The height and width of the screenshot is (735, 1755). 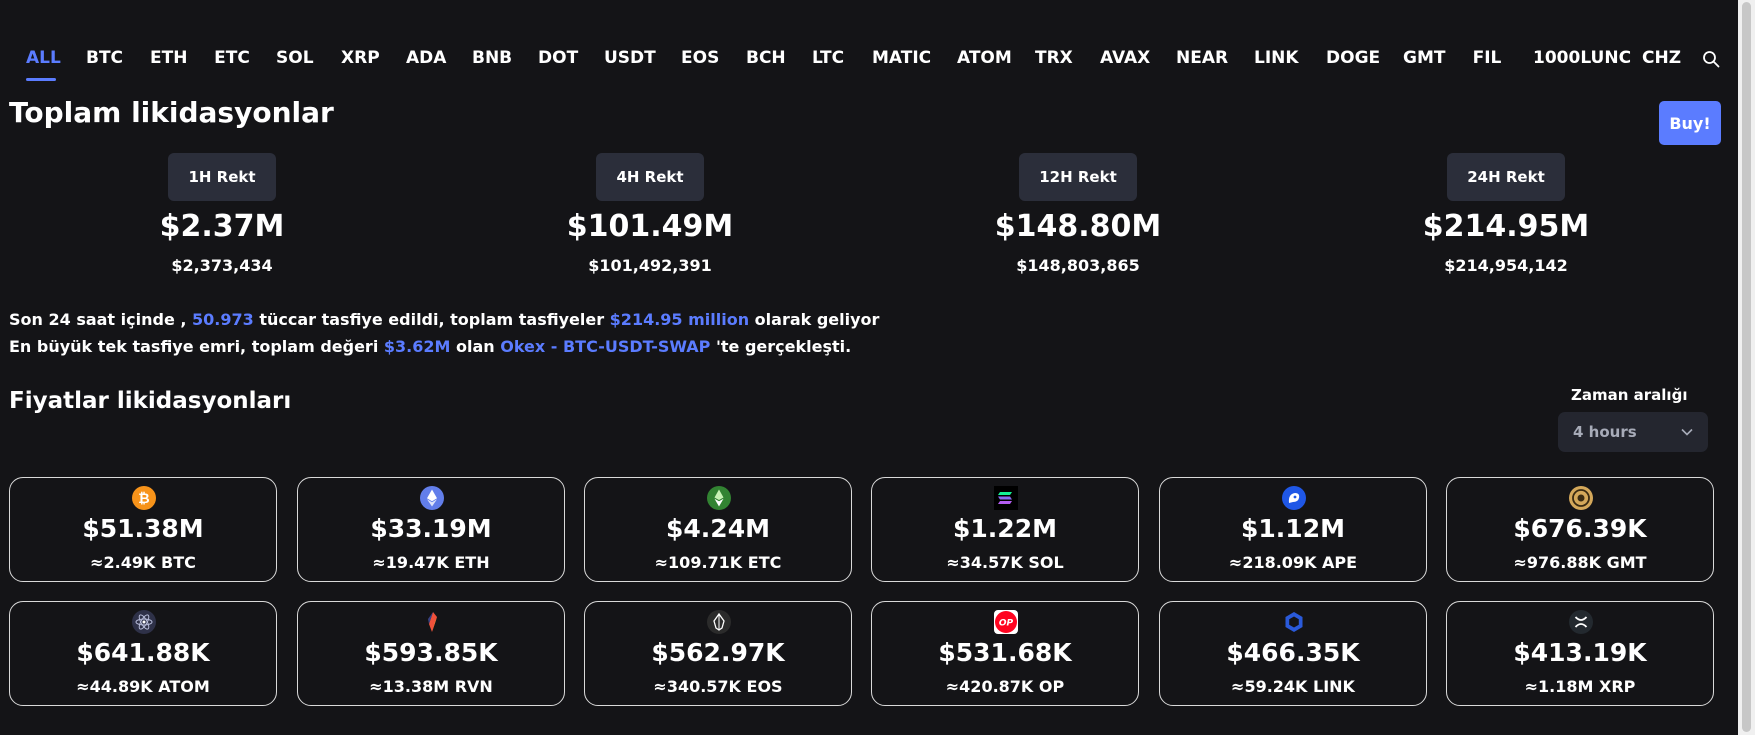 What do you see at coordinates (1005, 562) in the screenshot?
I see `liquidation-amount: ≈34.57K SOL` at bounding box center [1005, 562].